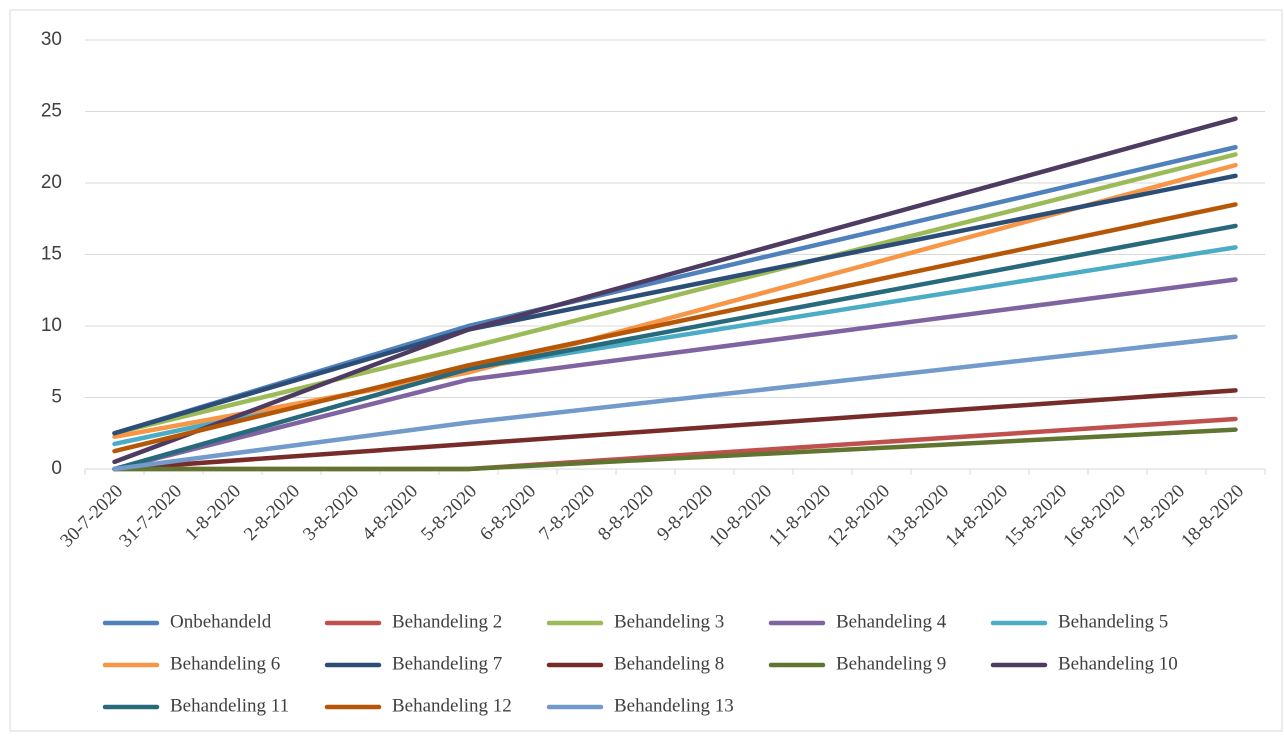 The width and height of the screenshot is (1284, 738). I want to click on legend-label: Behandeling 3, so click(669, 621).